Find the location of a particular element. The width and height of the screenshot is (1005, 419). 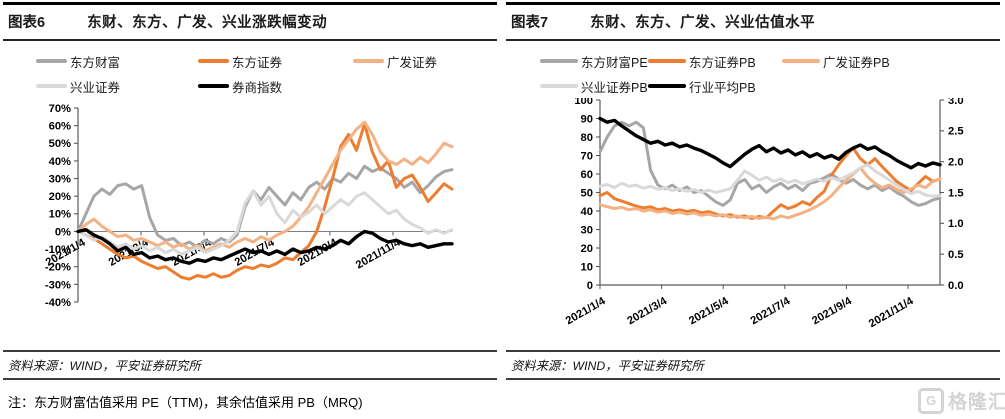

axis-tick-label: 90 is located at coordinates (587, 119).